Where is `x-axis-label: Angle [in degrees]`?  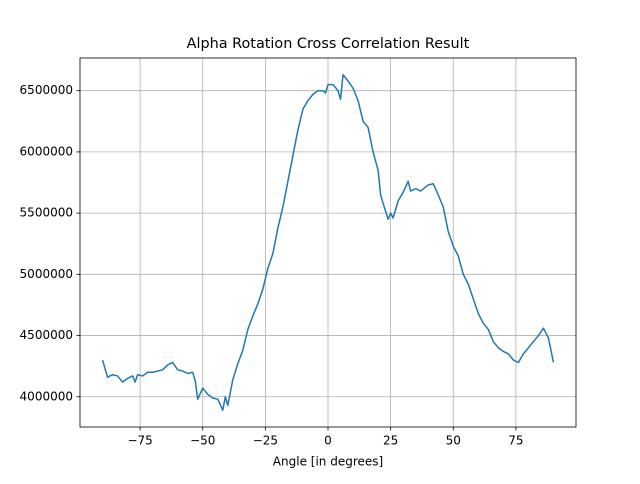 x-axis-label: Angle [in degrees] is located at coordinates (328, 462).